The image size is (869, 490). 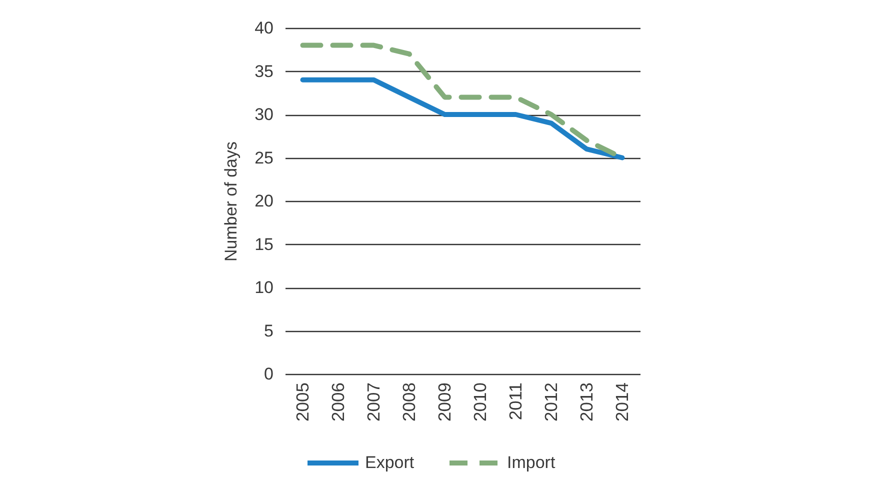 I want to click on x-tick-label: 2005, so click(x=302, y=402).